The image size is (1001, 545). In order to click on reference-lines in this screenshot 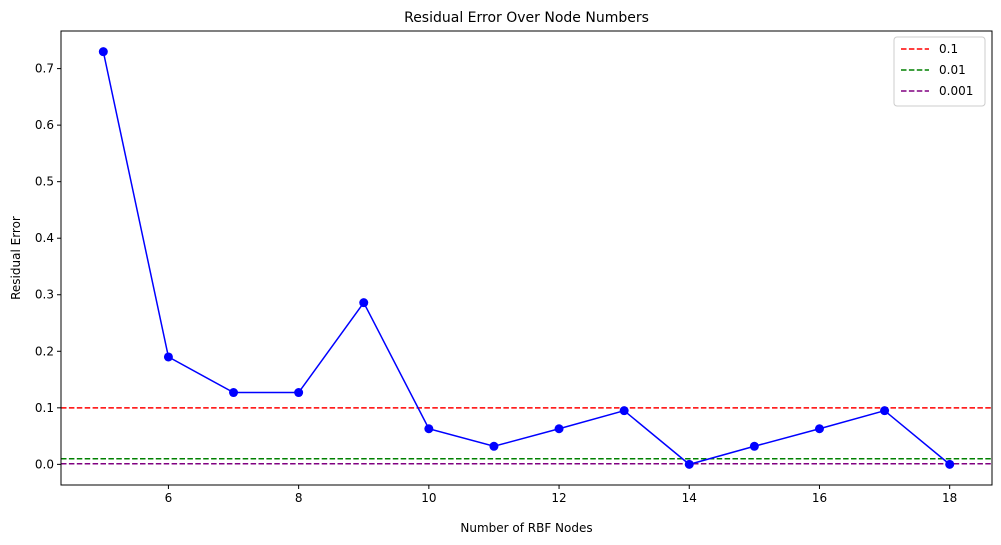, I will do `click(526, 436)`.